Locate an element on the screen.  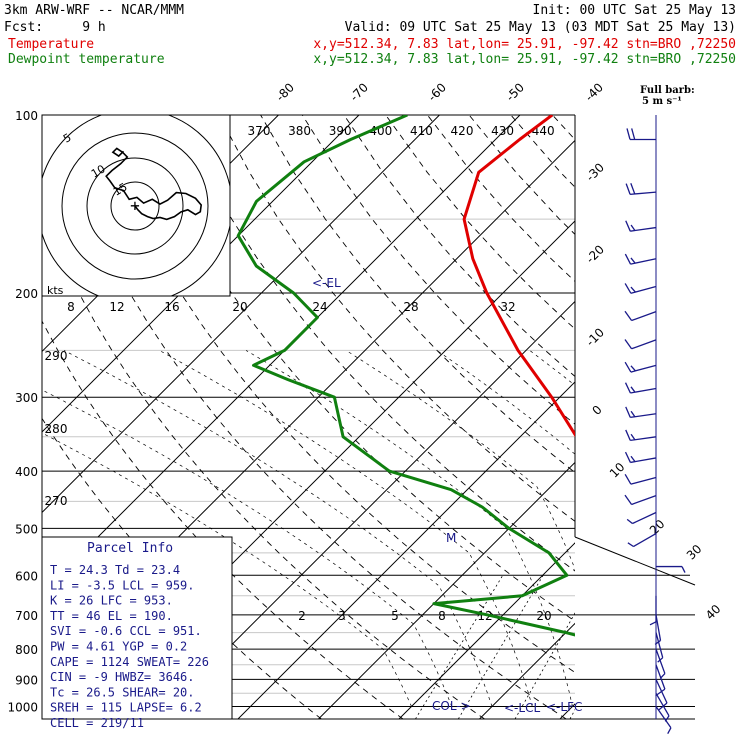
el-marker: <-EL is located at coordinates (326, 283).